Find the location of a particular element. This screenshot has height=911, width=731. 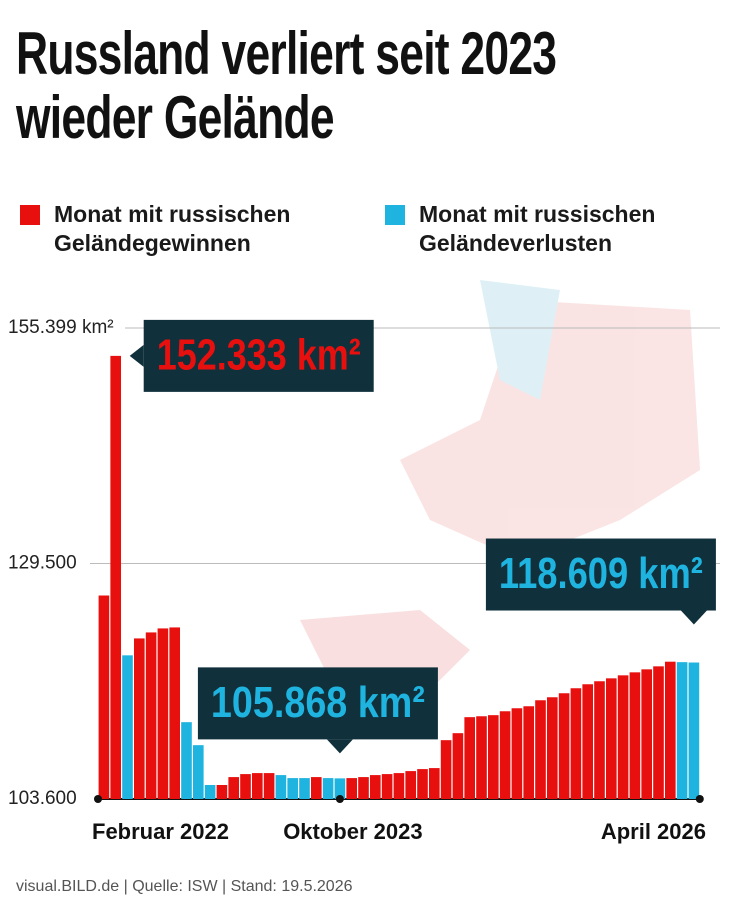

callout: 152.333 km² is located at coordinates (251, 355).